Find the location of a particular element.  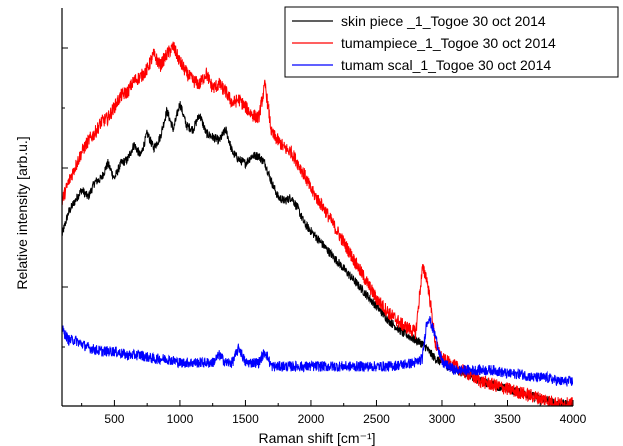

x-tick-label: 3000 is located at coordinates (442, 419).